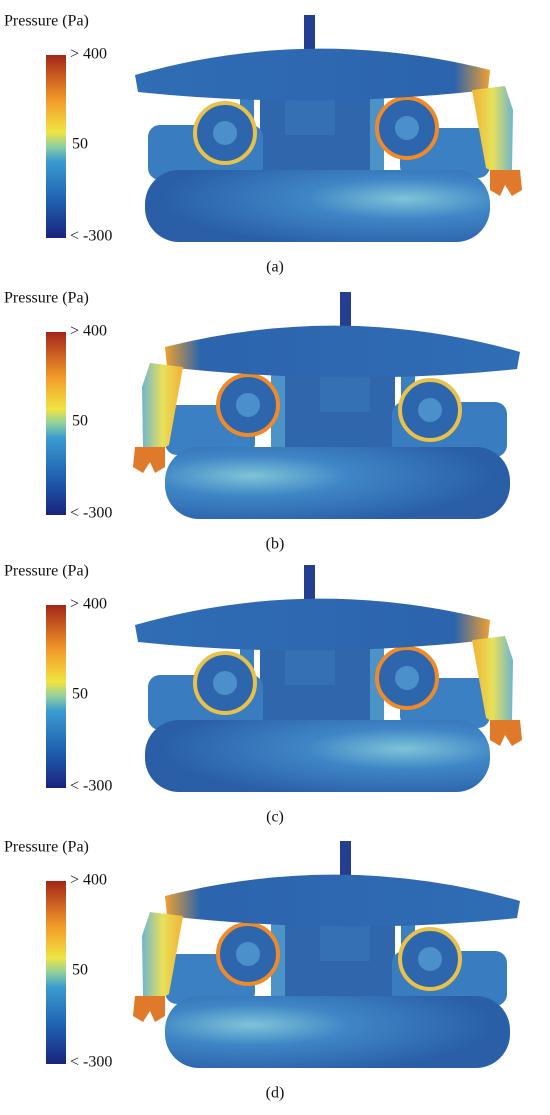 The image size is (550, 1115). I want to click on caption: (a), so click(275, 267).